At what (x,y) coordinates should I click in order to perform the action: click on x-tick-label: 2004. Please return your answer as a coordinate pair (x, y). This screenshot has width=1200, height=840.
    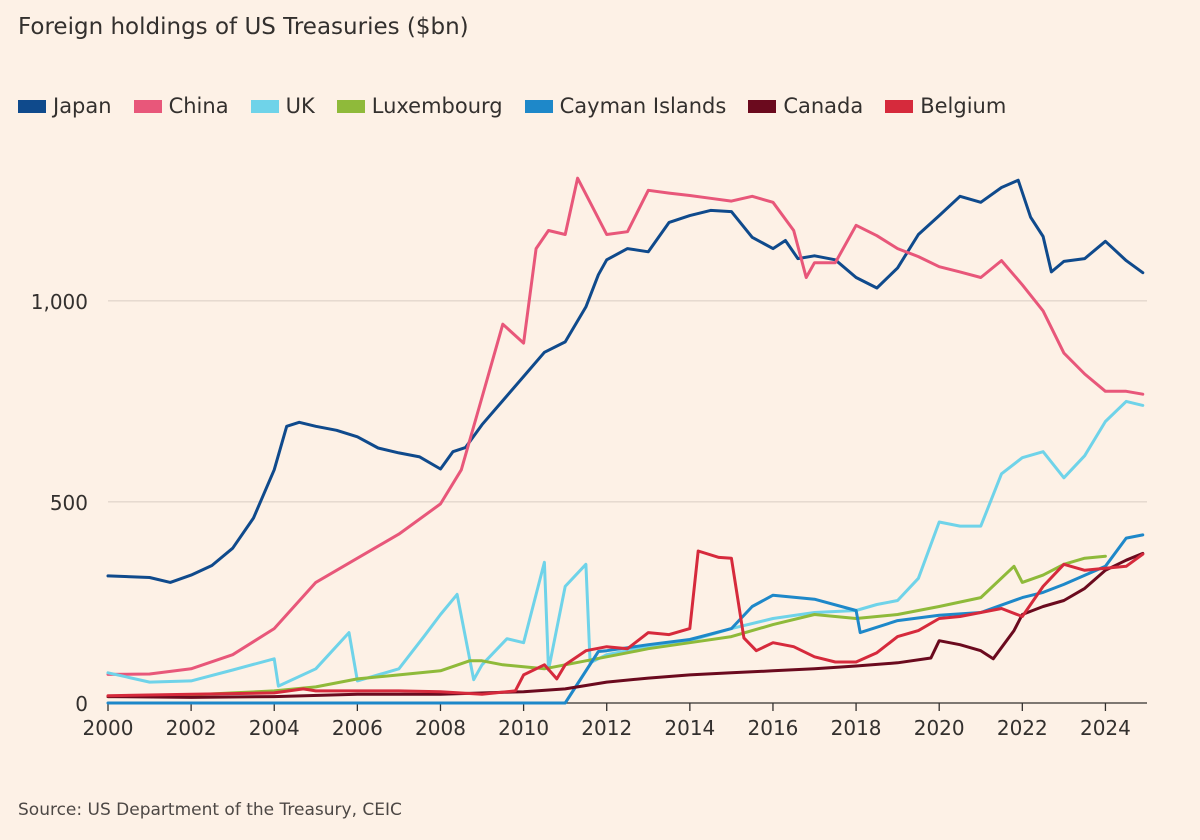
    Looking at the image, I should click on (274, 728).